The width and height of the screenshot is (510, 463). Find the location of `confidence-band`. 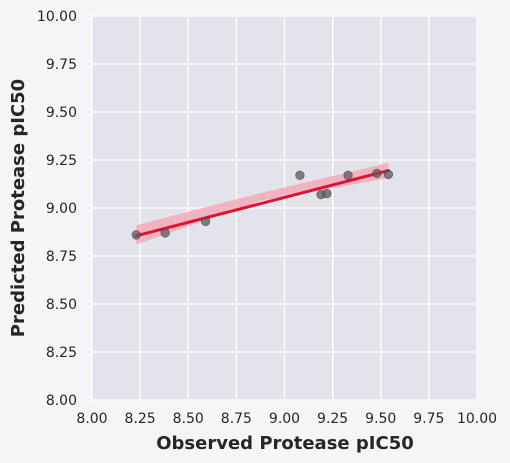

confidence-band is located at coordinates (262, 203).